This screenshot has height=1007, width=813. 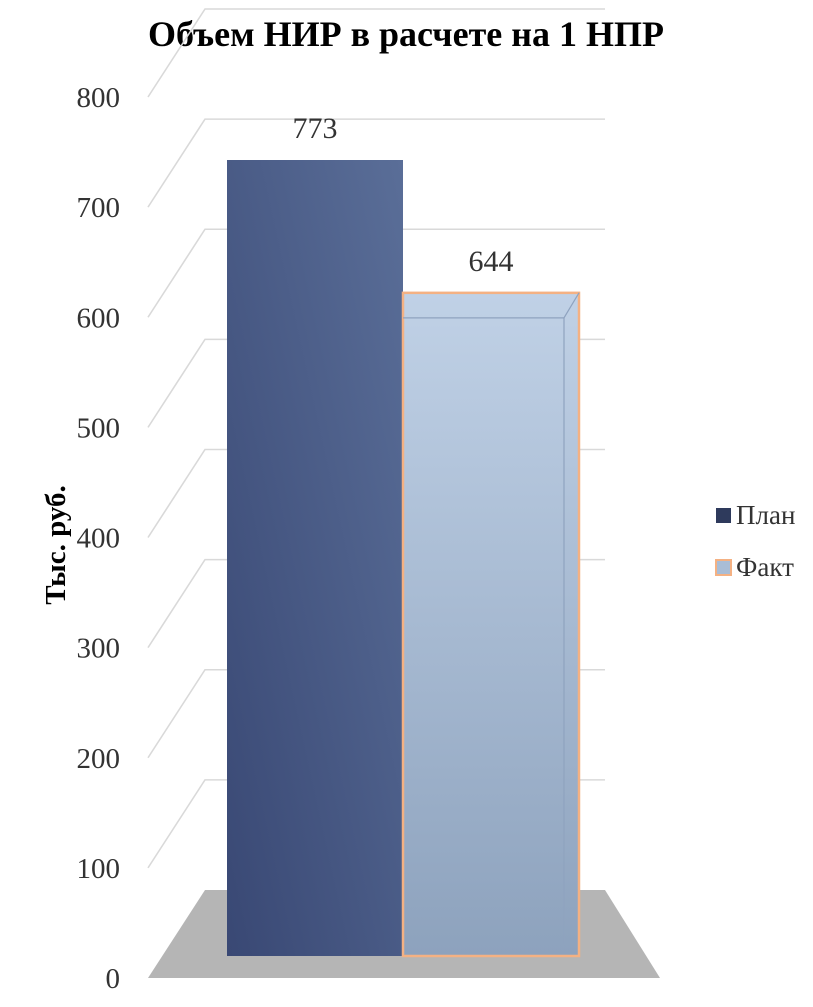 I want to click on legend-swatch-fact, so click(x=723, y=567).